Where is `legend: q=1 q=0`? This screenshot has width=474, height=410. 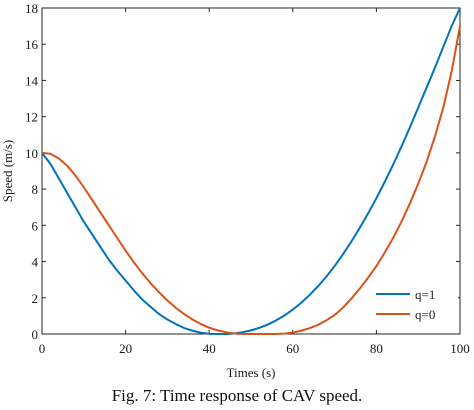
legend: q=1 q=0 is located at coordinates (414, 304).